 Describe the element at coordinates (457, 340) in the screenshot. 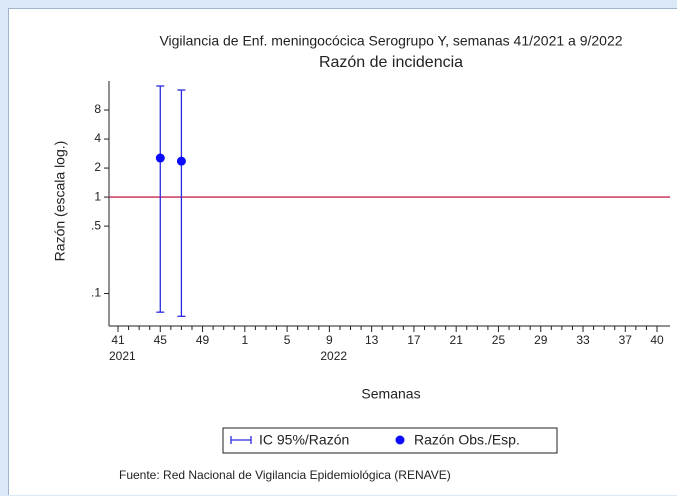

I see `x-tick-label: 21` at that location.